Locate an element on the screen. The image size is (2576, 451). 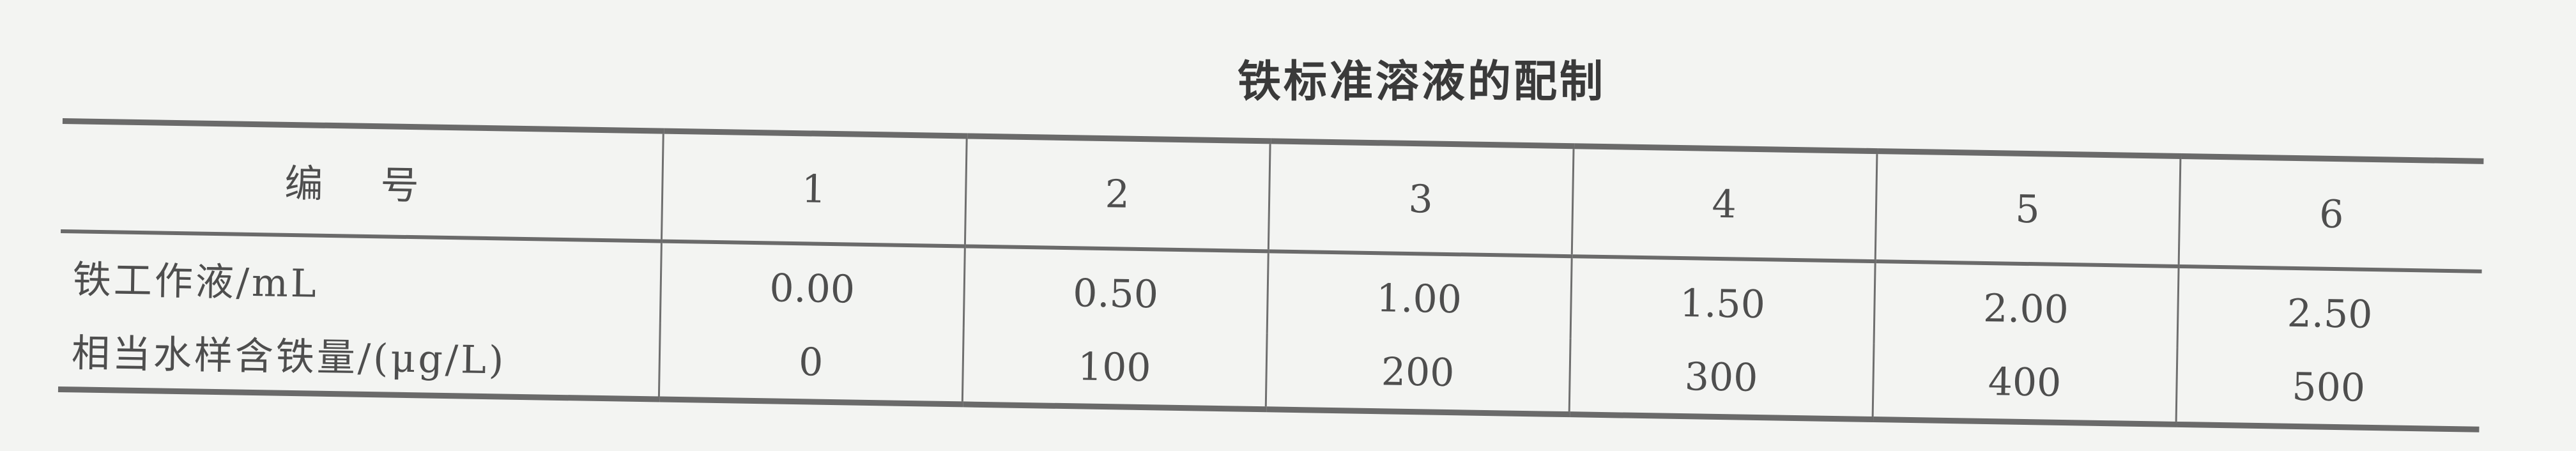
cell: 200 is located at coordinates (1417, 374).